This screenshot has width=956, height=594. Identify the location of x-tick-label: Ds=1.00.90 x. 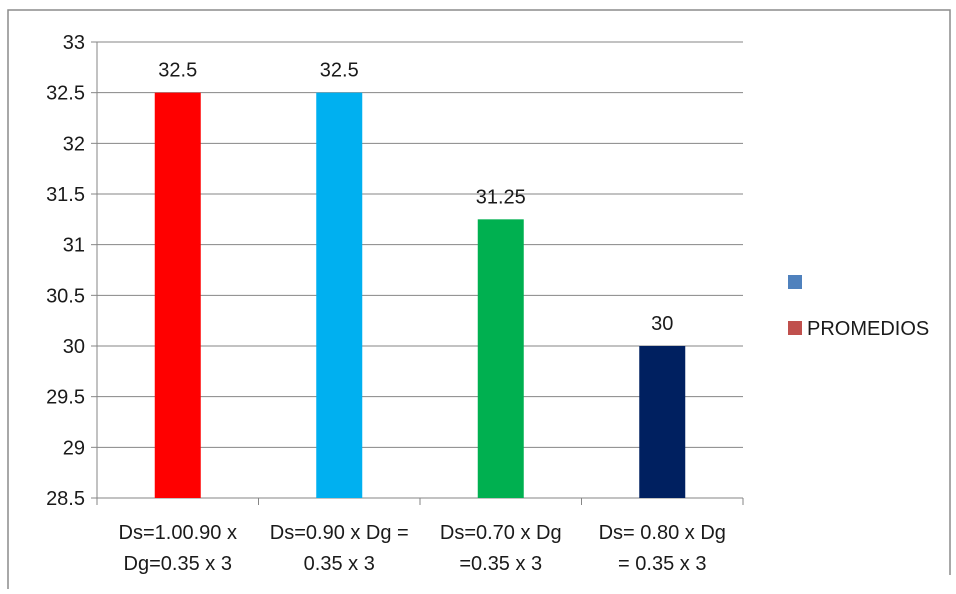
(178, 533).